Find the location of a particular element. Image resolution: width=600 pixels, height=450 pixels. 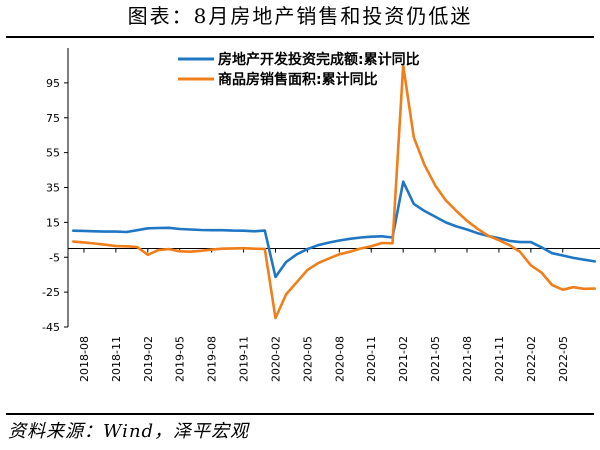

y-tick-label: 55 is located at coordinates (53, 153).